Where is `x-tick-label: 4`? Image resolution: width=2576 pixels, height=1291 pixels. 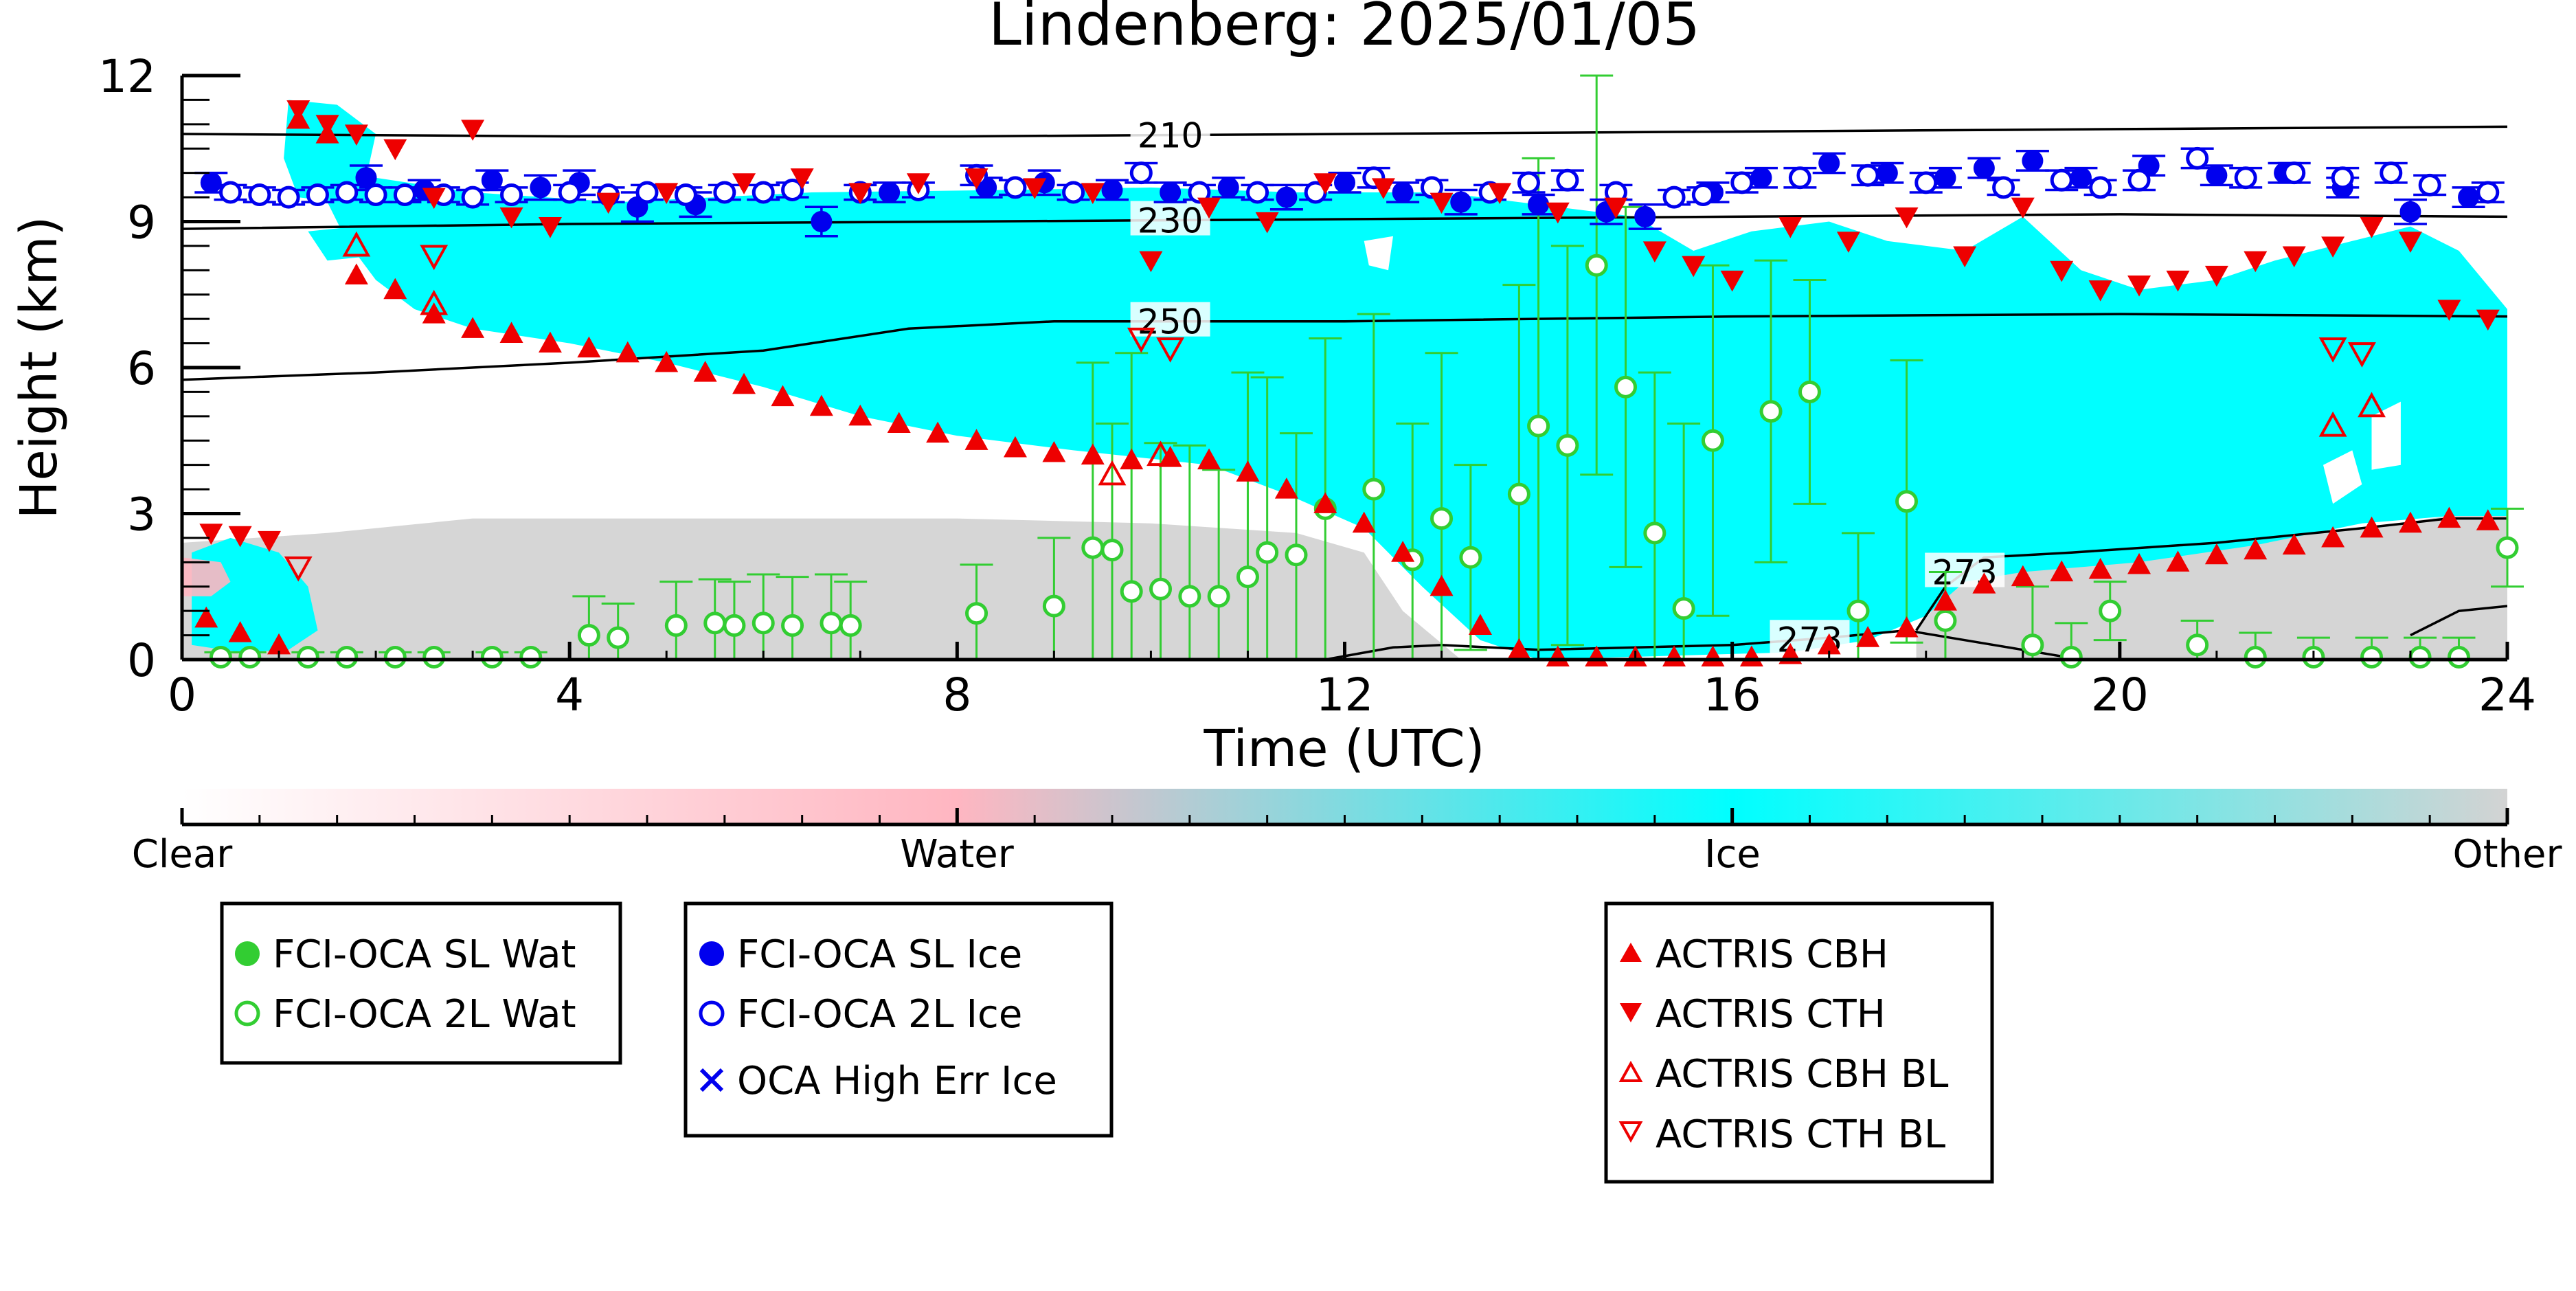 x-tick-label: 4 is located at coordinates (569, 695).